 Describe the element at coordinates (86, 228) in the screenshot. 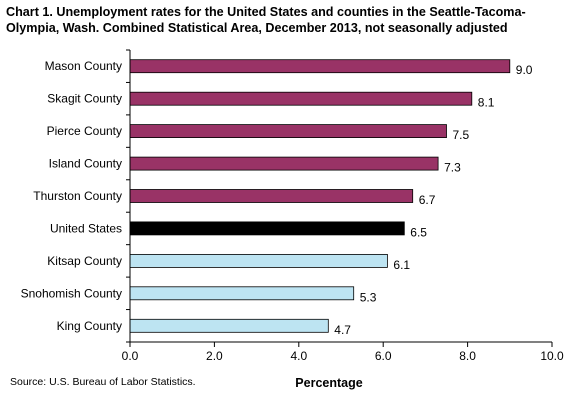

I see `category-label: United States` at that location.